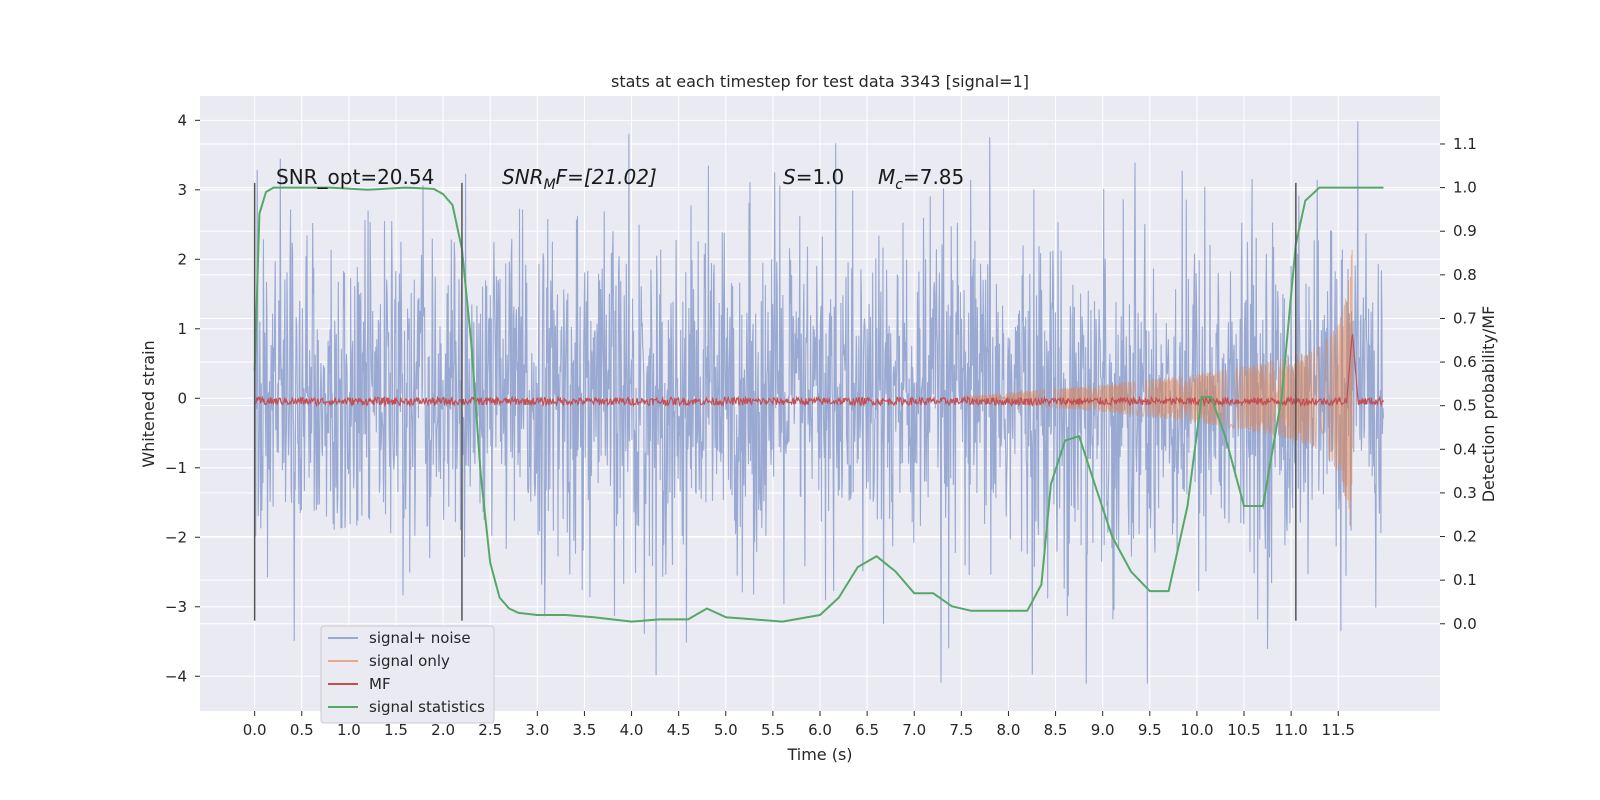 The image size is (1600, 800). Describe the element at coordinates (1290, 730) in the screenshot. I see `x-tick-label: 11.0` at that location.